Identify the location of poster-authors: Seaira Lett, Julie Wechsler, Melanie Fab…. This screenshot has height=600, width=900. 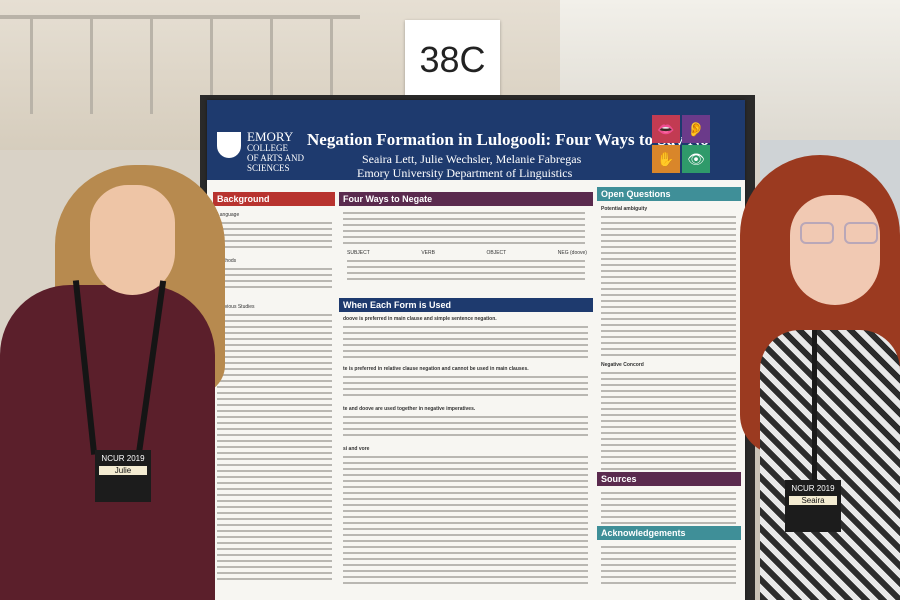
(472, 159).